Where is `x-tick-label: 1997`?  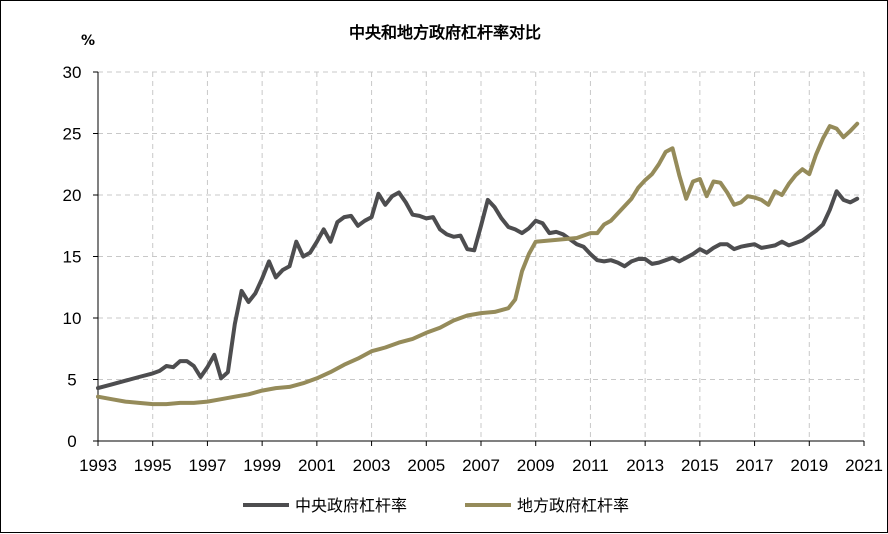
x-tick-label: 1997 is located at coordinates (208, 465).